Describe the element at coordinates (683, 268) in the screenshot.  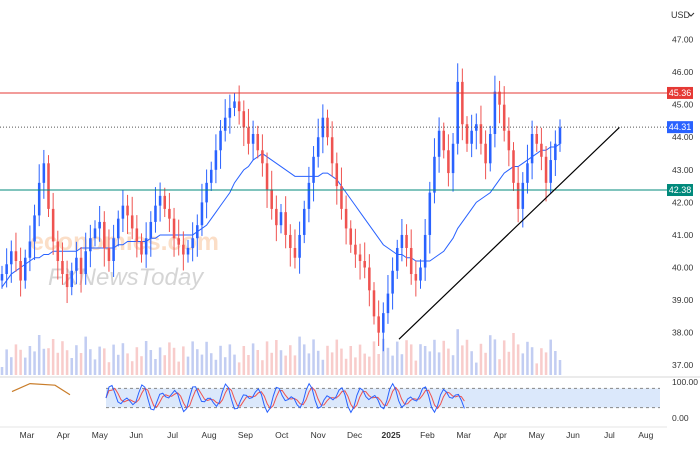
I see `price-tick-label: 40.00` at that location.